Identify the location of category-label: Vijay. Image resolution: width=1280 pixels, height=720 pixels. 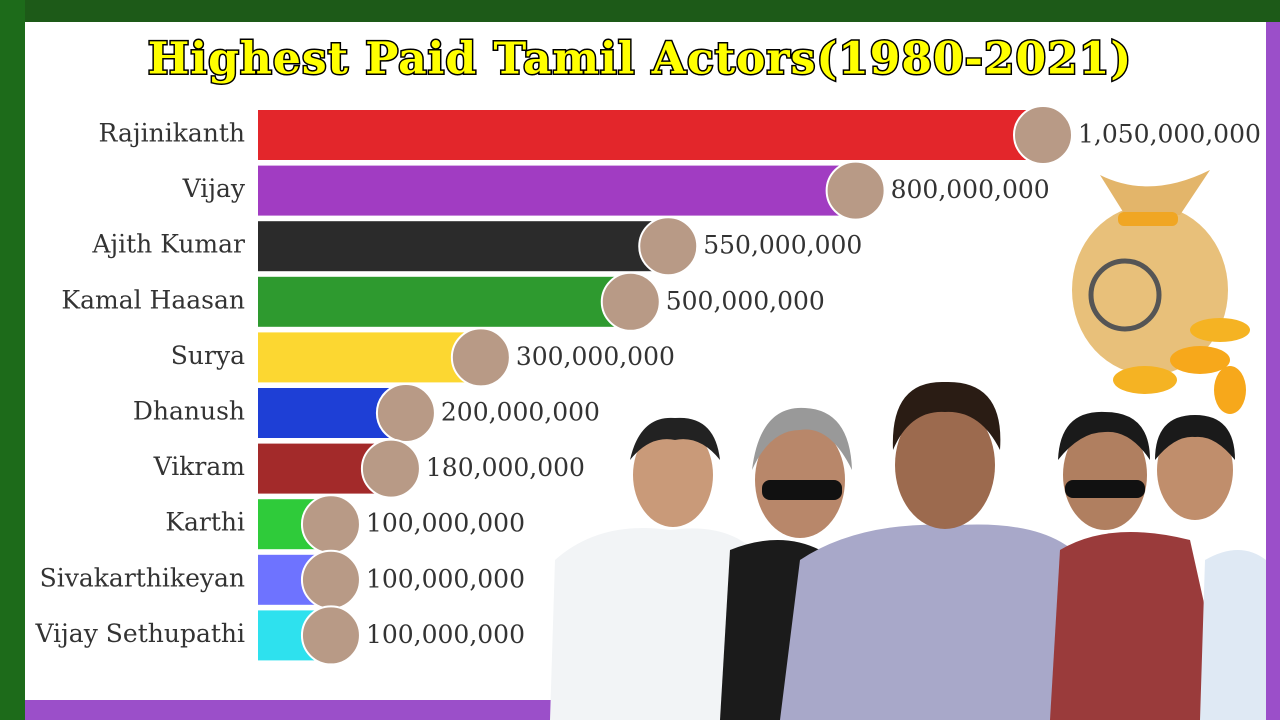
(214, 188).